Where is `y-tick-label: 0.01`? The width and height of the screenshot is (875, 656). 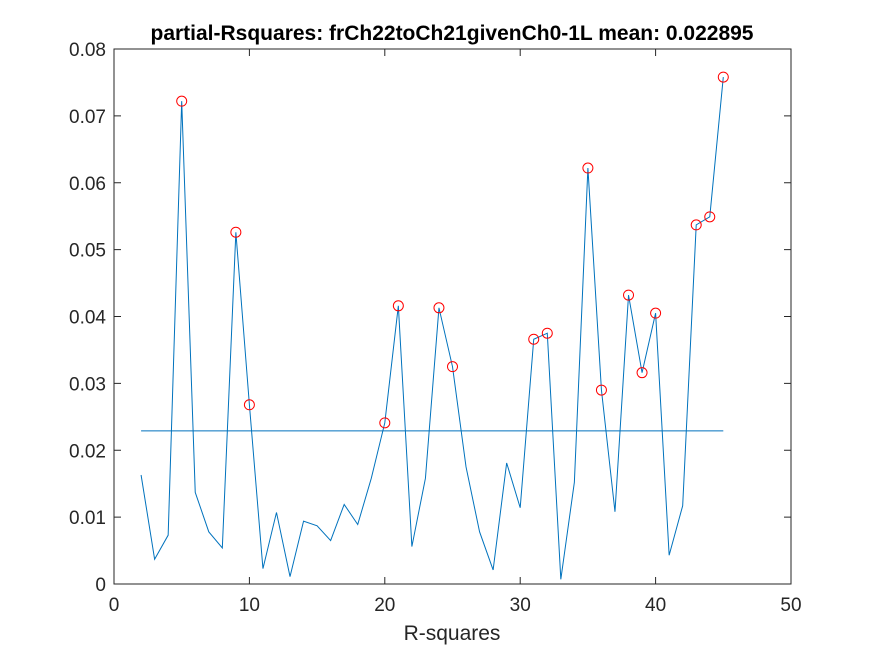
y-tick-label: 0.01 is located at coordinates (87, 518).